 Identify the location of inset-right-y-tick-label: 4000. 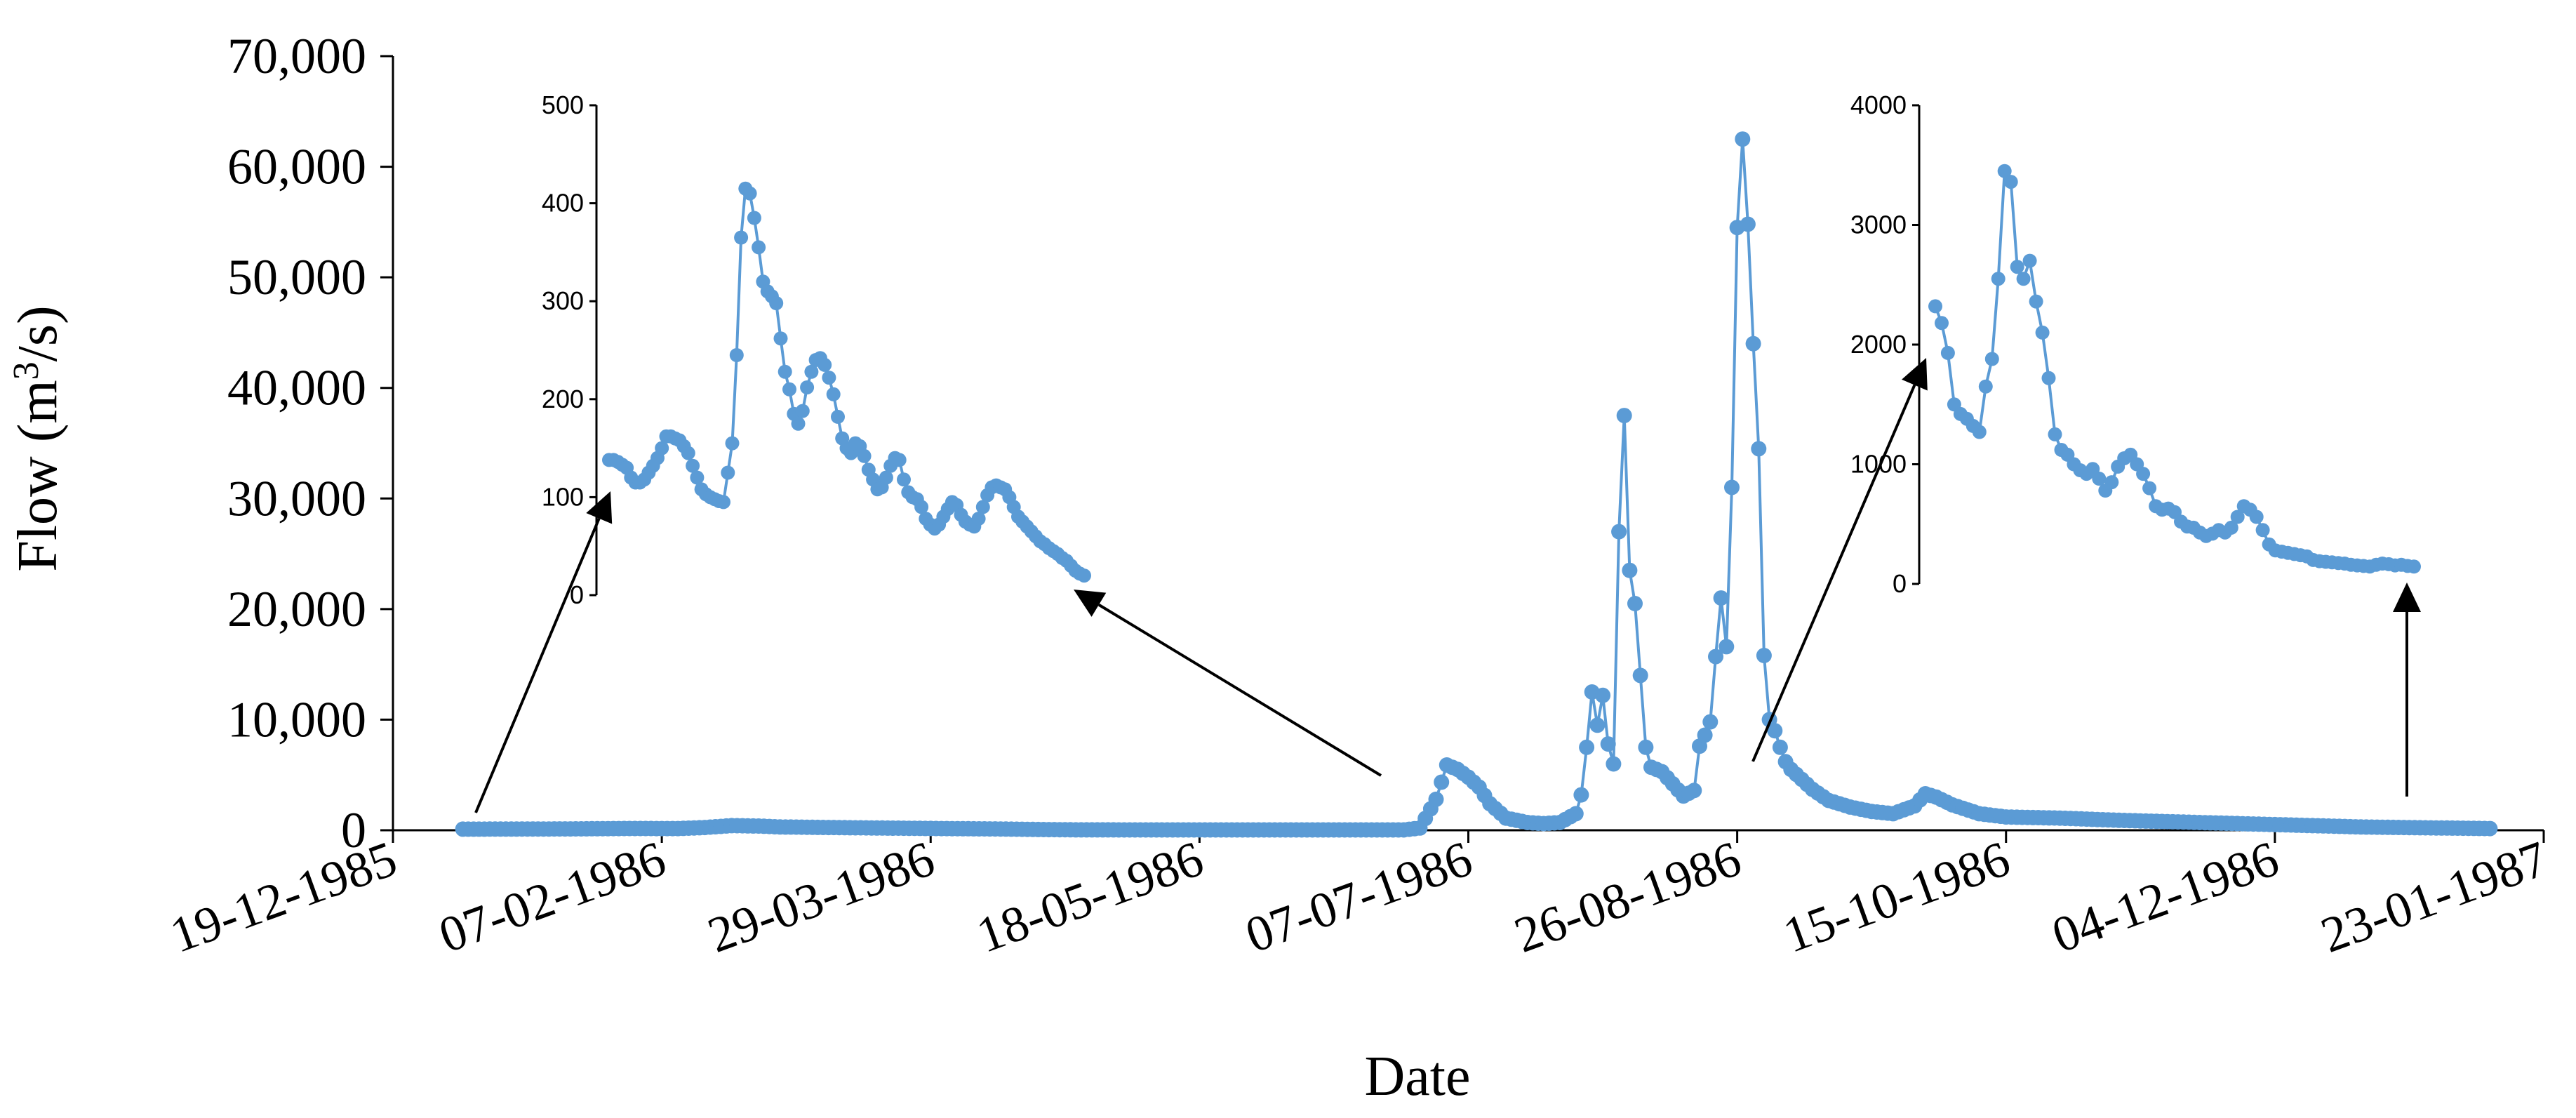
(1878, 105).